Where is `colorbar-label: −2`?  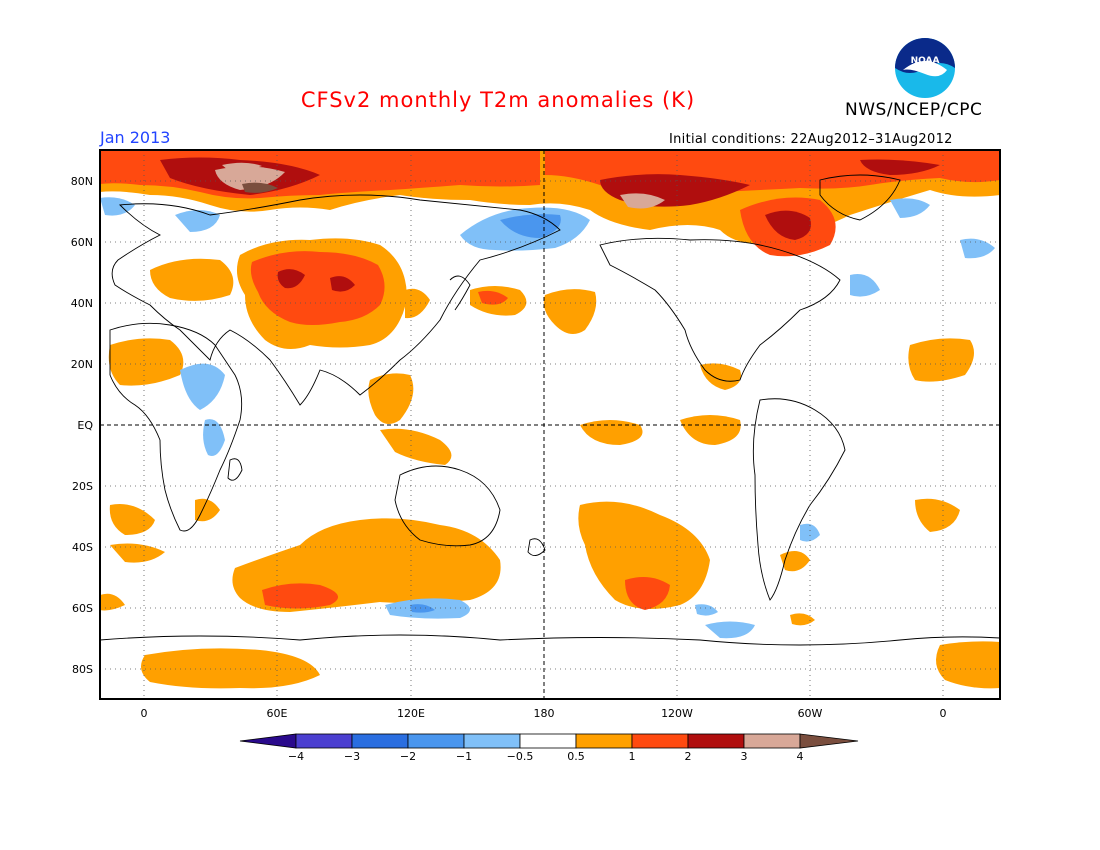 colorbar-label: −2 is located at coordinates (408, 756).